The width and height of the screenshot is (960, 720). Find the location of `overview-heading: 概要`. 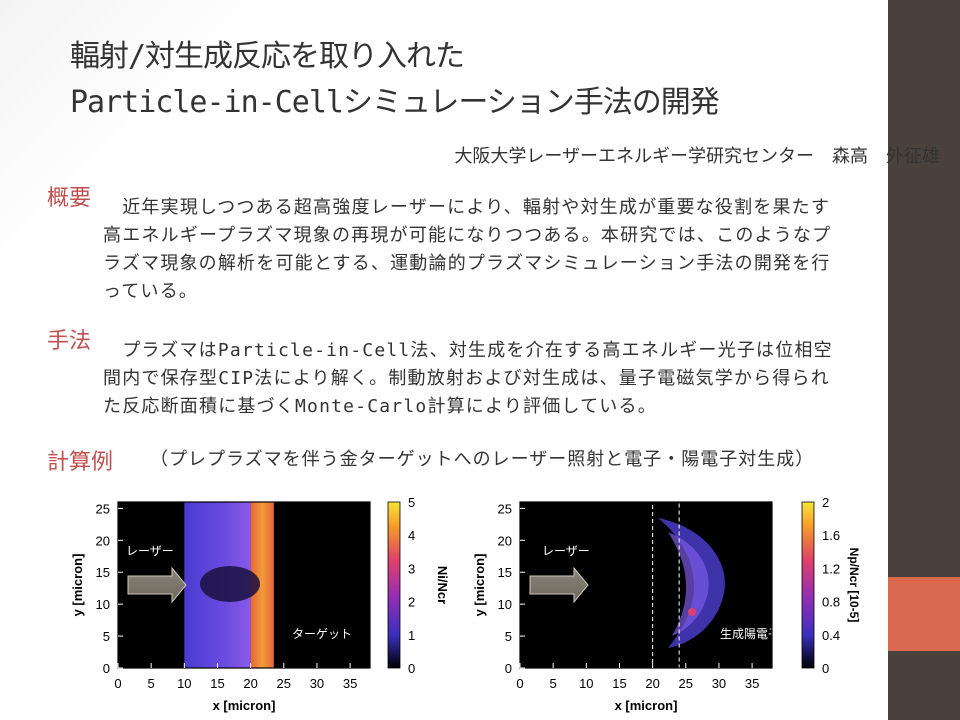

overview-heading: 概要 is located at coordinates (69, 198).